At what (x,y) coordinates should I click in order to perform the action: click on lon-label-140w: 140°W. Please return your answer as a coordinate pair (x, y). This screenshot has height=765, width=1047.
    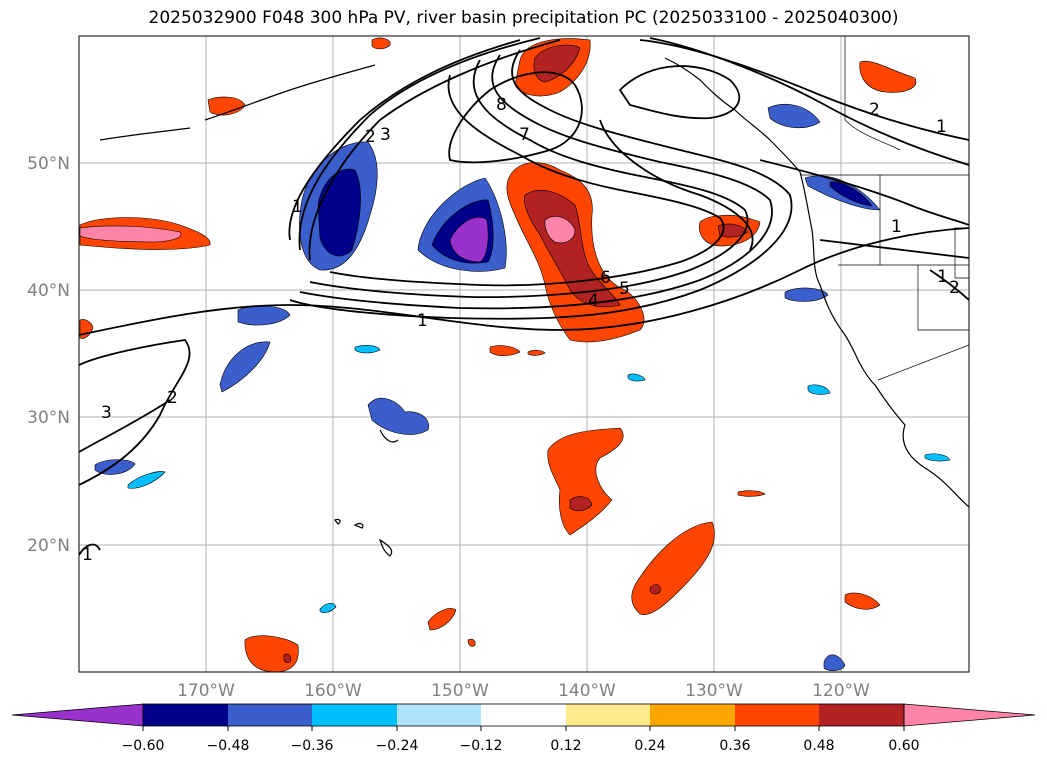
    Looking at the image, I should click on (587, 691).